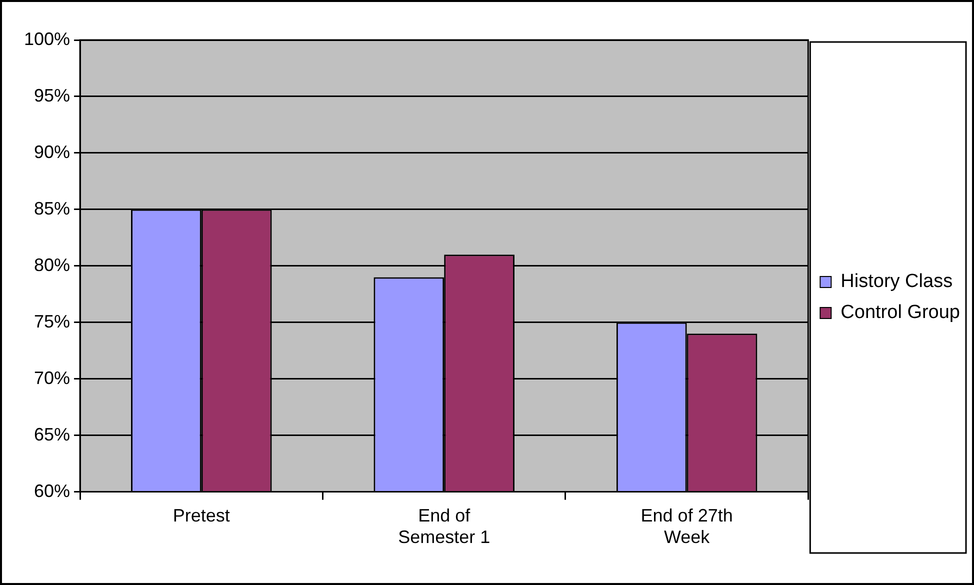 The width and height of the screenshot is (974, 585). Describe the element at coordinates (900, 313) in the screenshot. I see `legend-label: Control Group` at that location.